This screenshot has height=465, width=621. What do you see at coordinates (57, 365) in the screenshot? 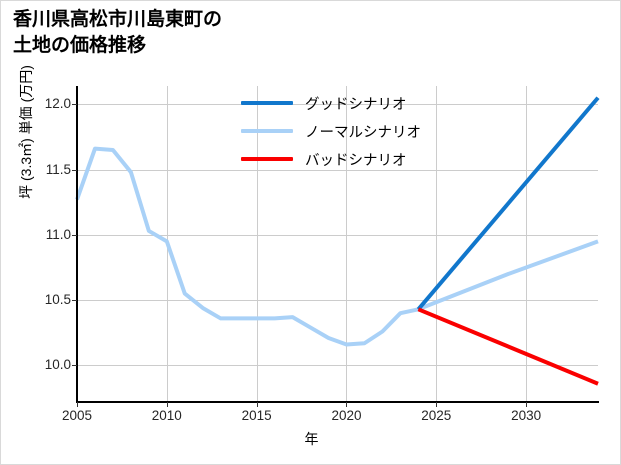
I see `y-tick-label: 10.0` at bounding box center [57, 365].